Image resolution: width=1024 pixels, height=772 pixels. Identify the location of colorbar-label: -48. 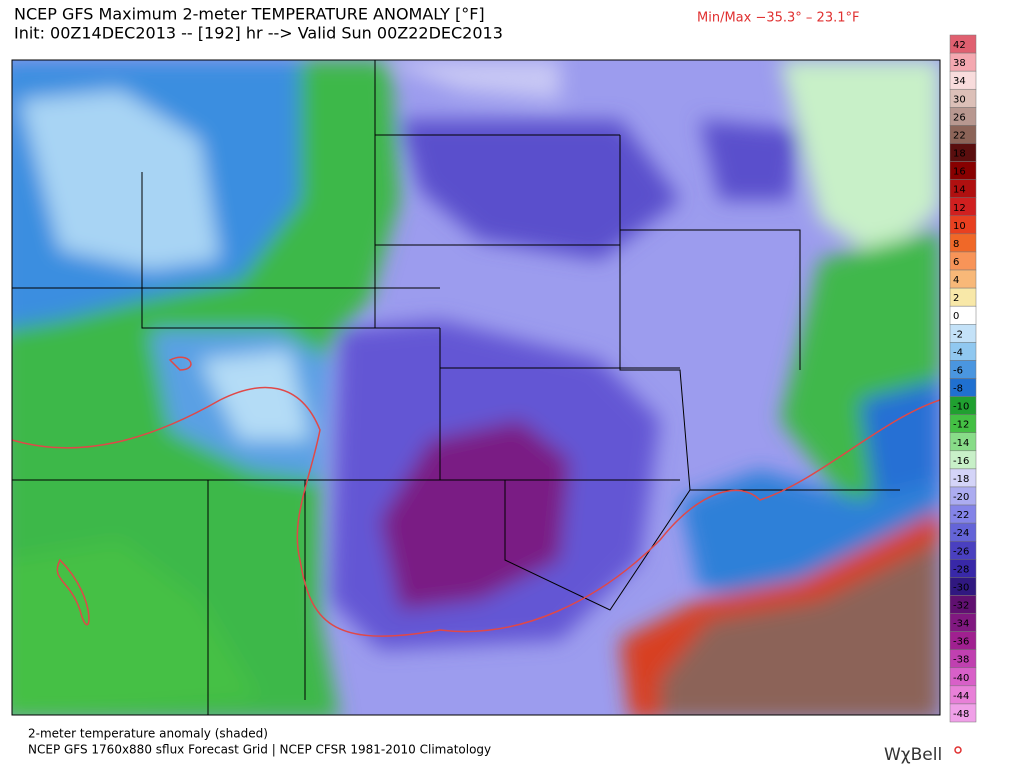
(961, 714).